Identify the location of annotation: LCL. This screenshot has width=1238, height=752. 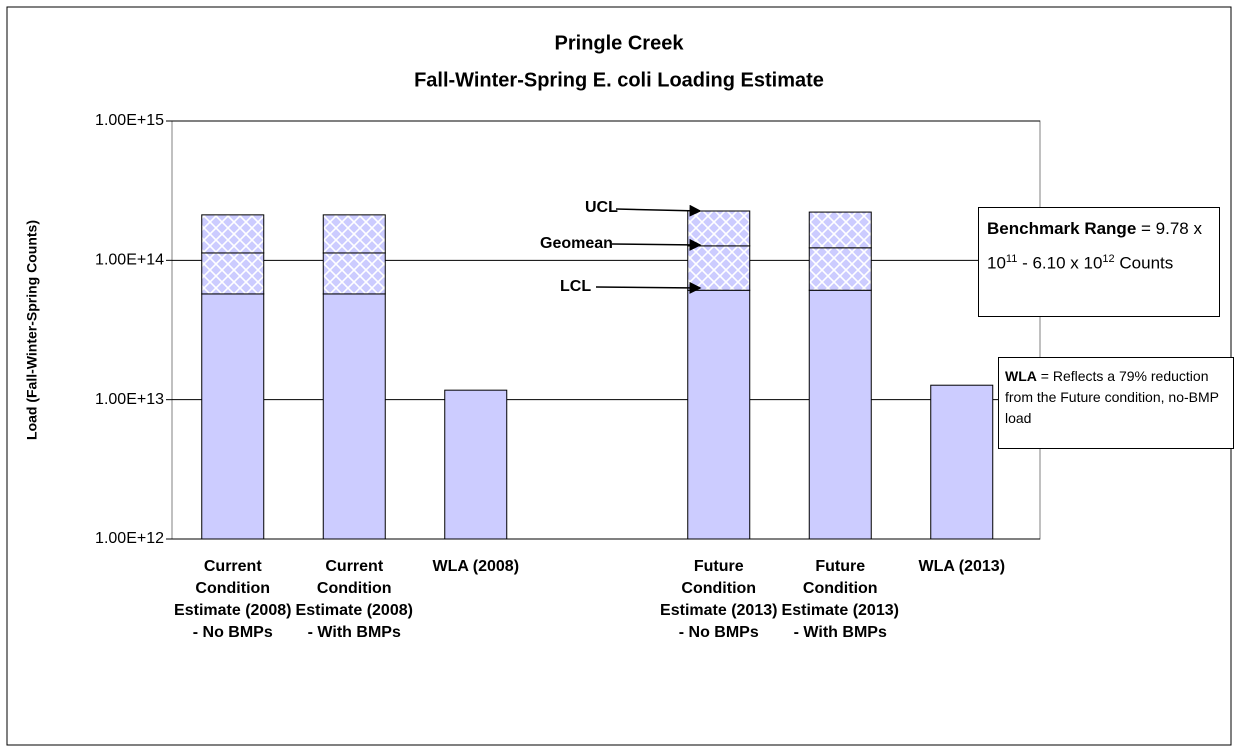
(575, 286).